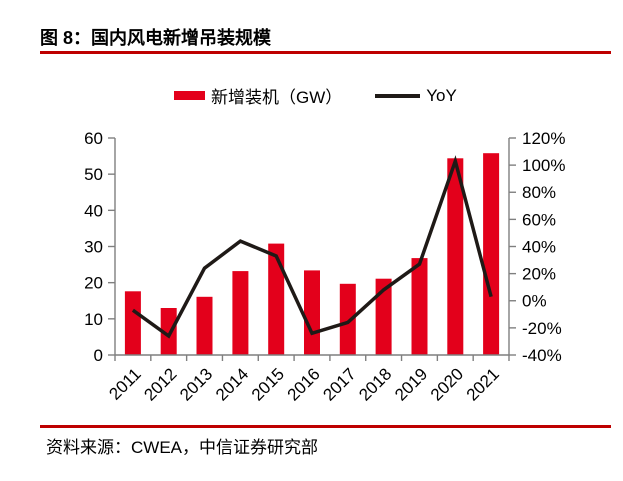  Describe the element at coordinates (325, 426) in the screenshot. I see `source-rule` at that location.